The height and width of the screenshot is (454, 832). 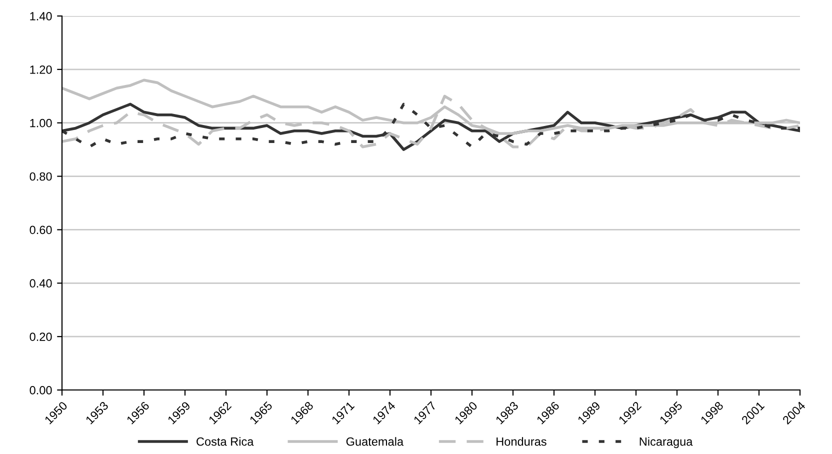 I want to click on y-tick-label: 0.40, so click(x=41, y=283).